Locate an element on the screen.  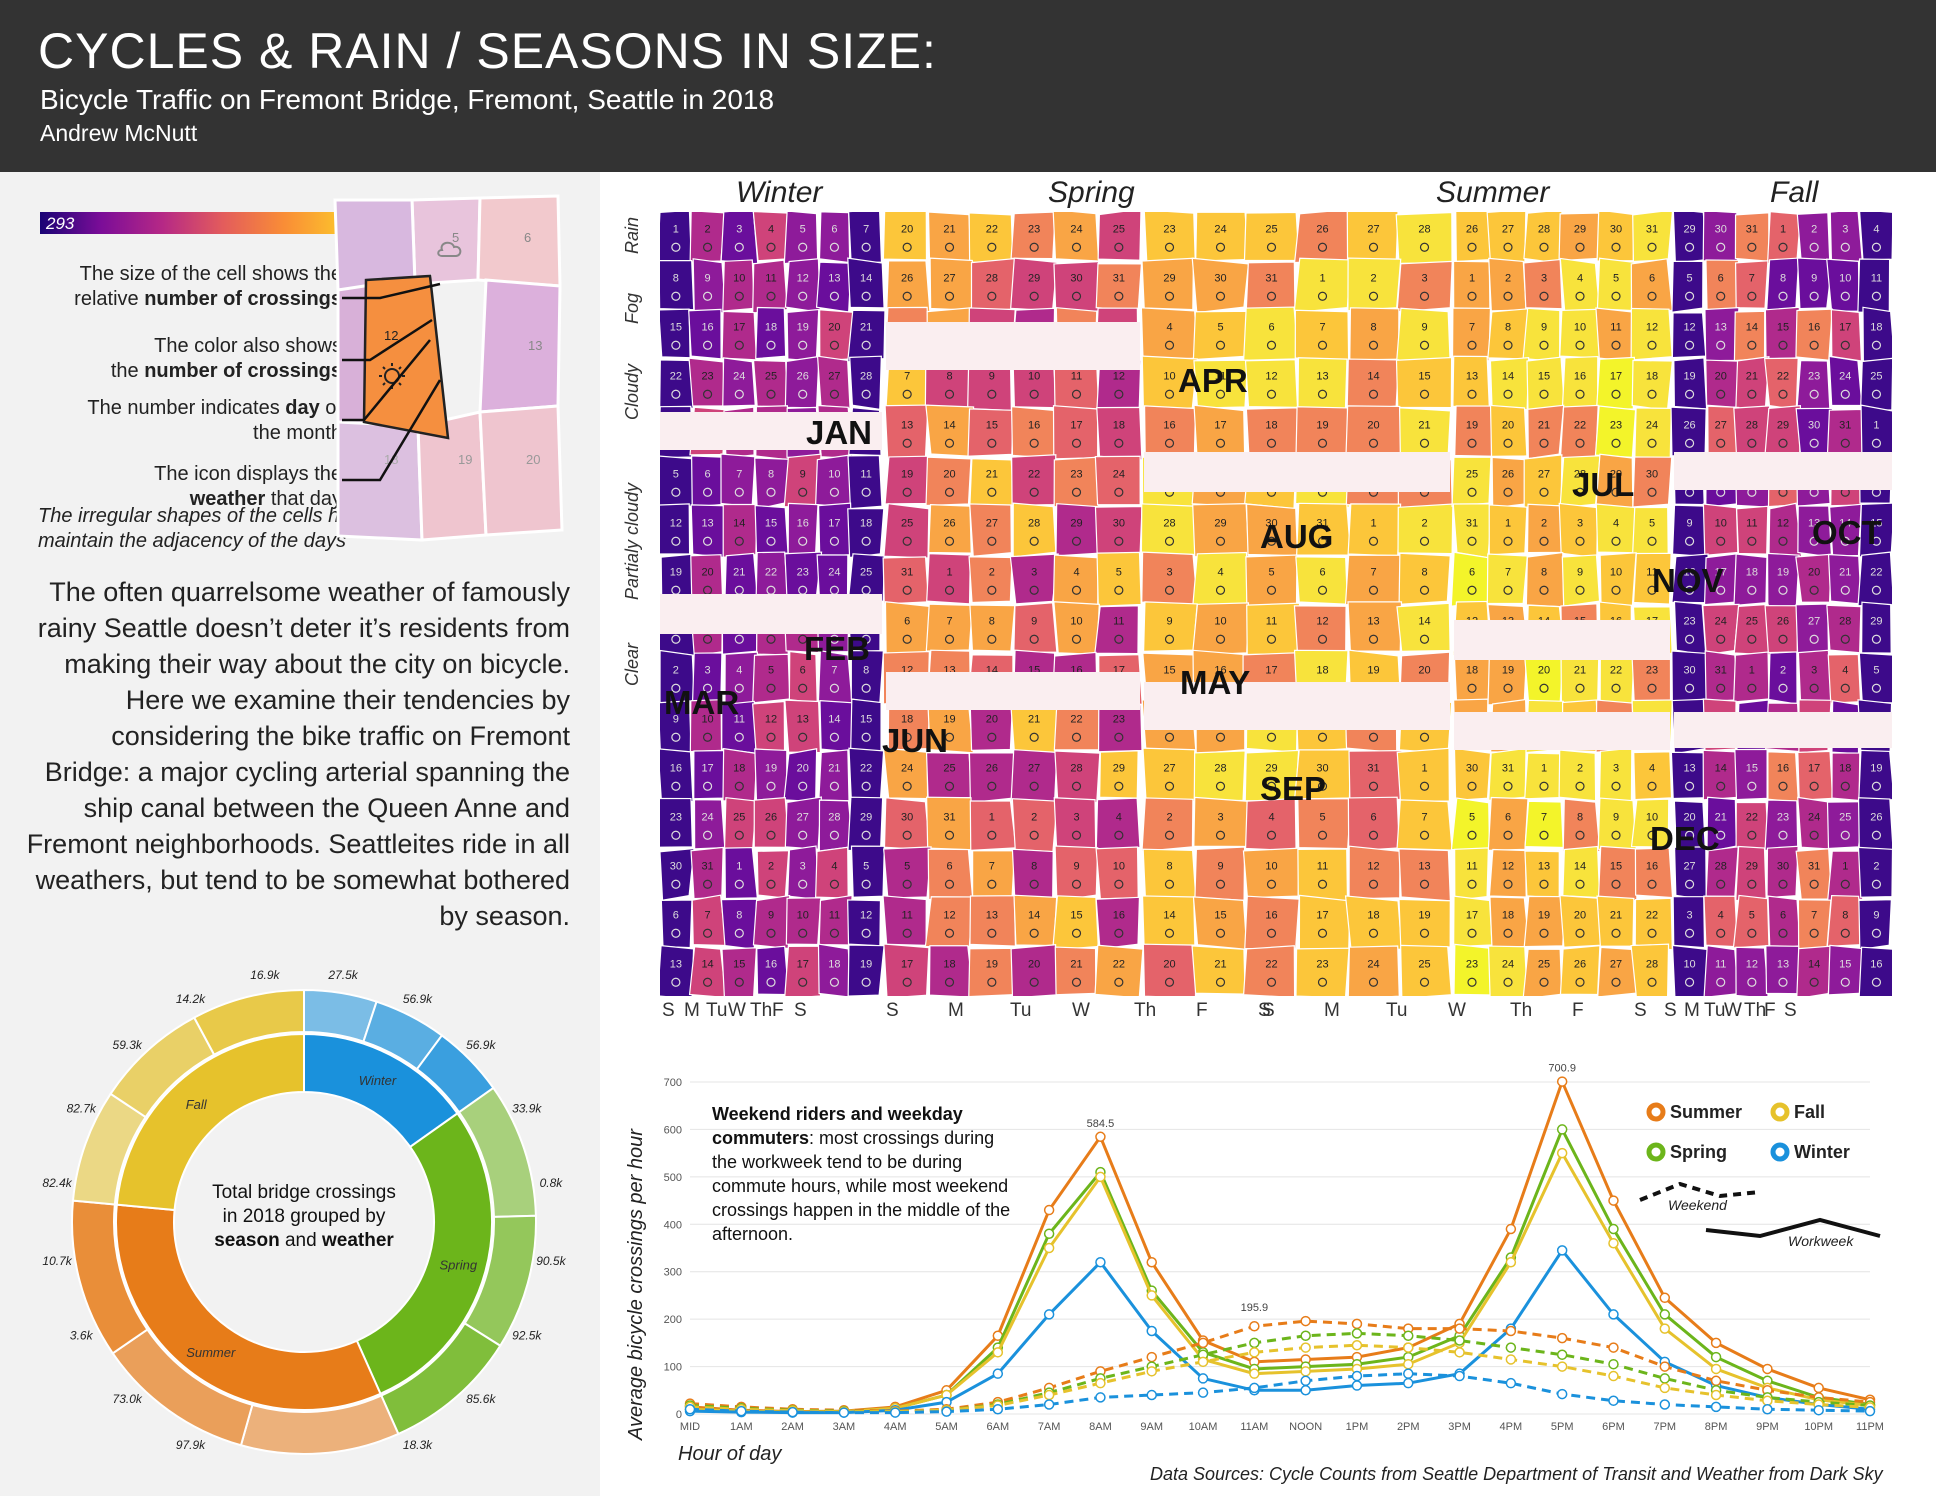
month-gap is located at coordinates (1562, 731).